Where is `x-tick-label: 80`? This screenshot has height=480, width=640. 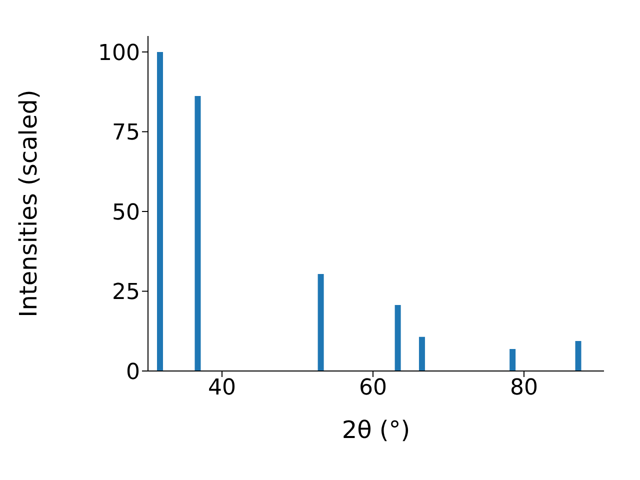 x-tick-label: 80 is located at coordinates (524, 388).